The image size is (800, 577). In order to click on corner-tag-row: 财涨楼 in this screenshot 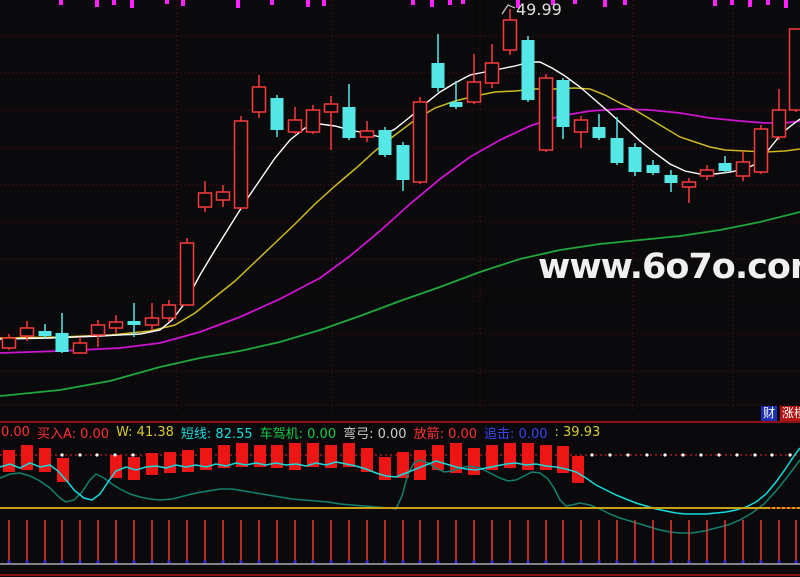, I will do `click(780, 413)`.